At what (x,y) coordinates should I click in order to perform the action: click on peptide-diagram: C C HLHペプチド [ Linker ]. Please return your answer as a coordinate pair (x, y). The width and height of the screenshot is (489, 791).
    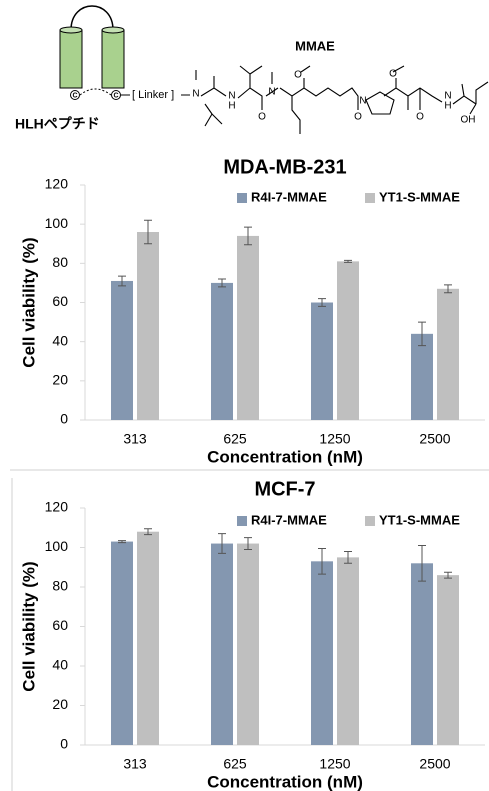
    Looking at the image, I should click on (102, 68).